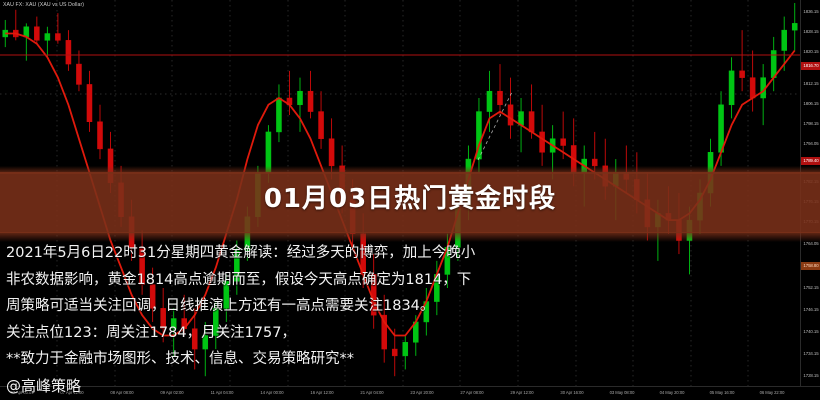 The image size is (820, 400). What do you see at coordinates (72, 392) in the screenshot?
I see `time-tick: 07 Apr 12:00` at bounding box center [72, 392].